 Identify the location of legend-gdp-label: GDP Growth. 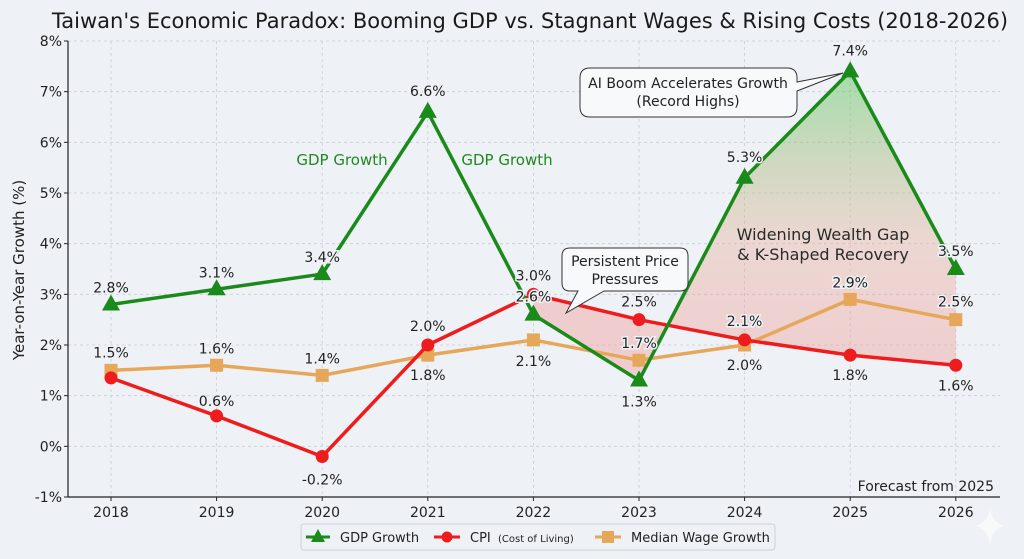
(379, 538).